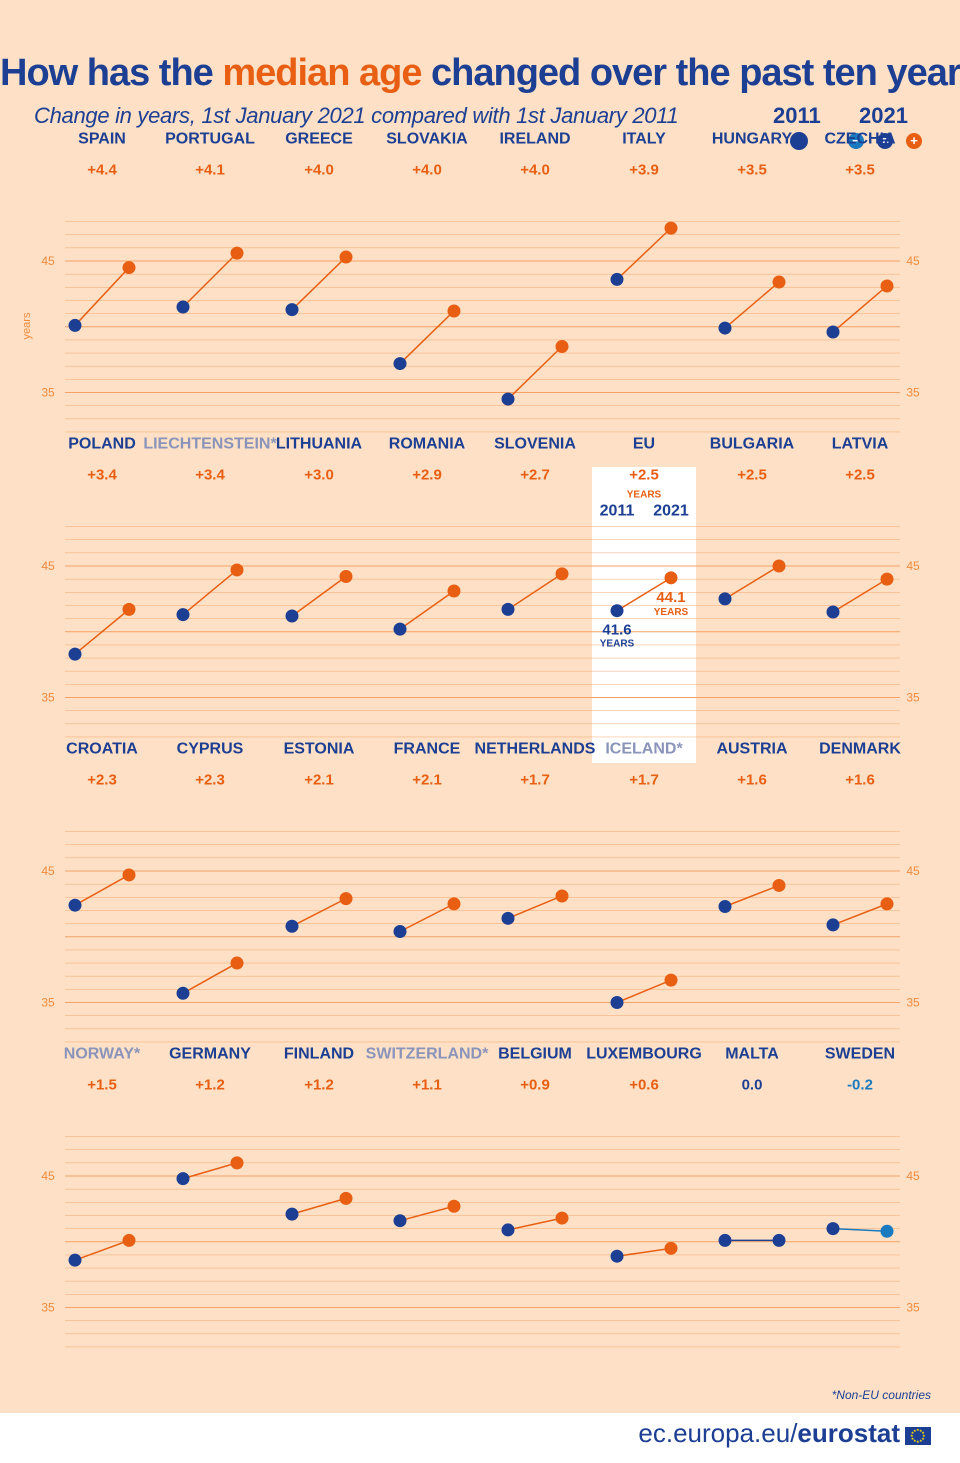  What do you see at coordinates (535, 1085) in the screenshot?
I see `country-change-value: +0.9` at bounding box center [535, 1085].